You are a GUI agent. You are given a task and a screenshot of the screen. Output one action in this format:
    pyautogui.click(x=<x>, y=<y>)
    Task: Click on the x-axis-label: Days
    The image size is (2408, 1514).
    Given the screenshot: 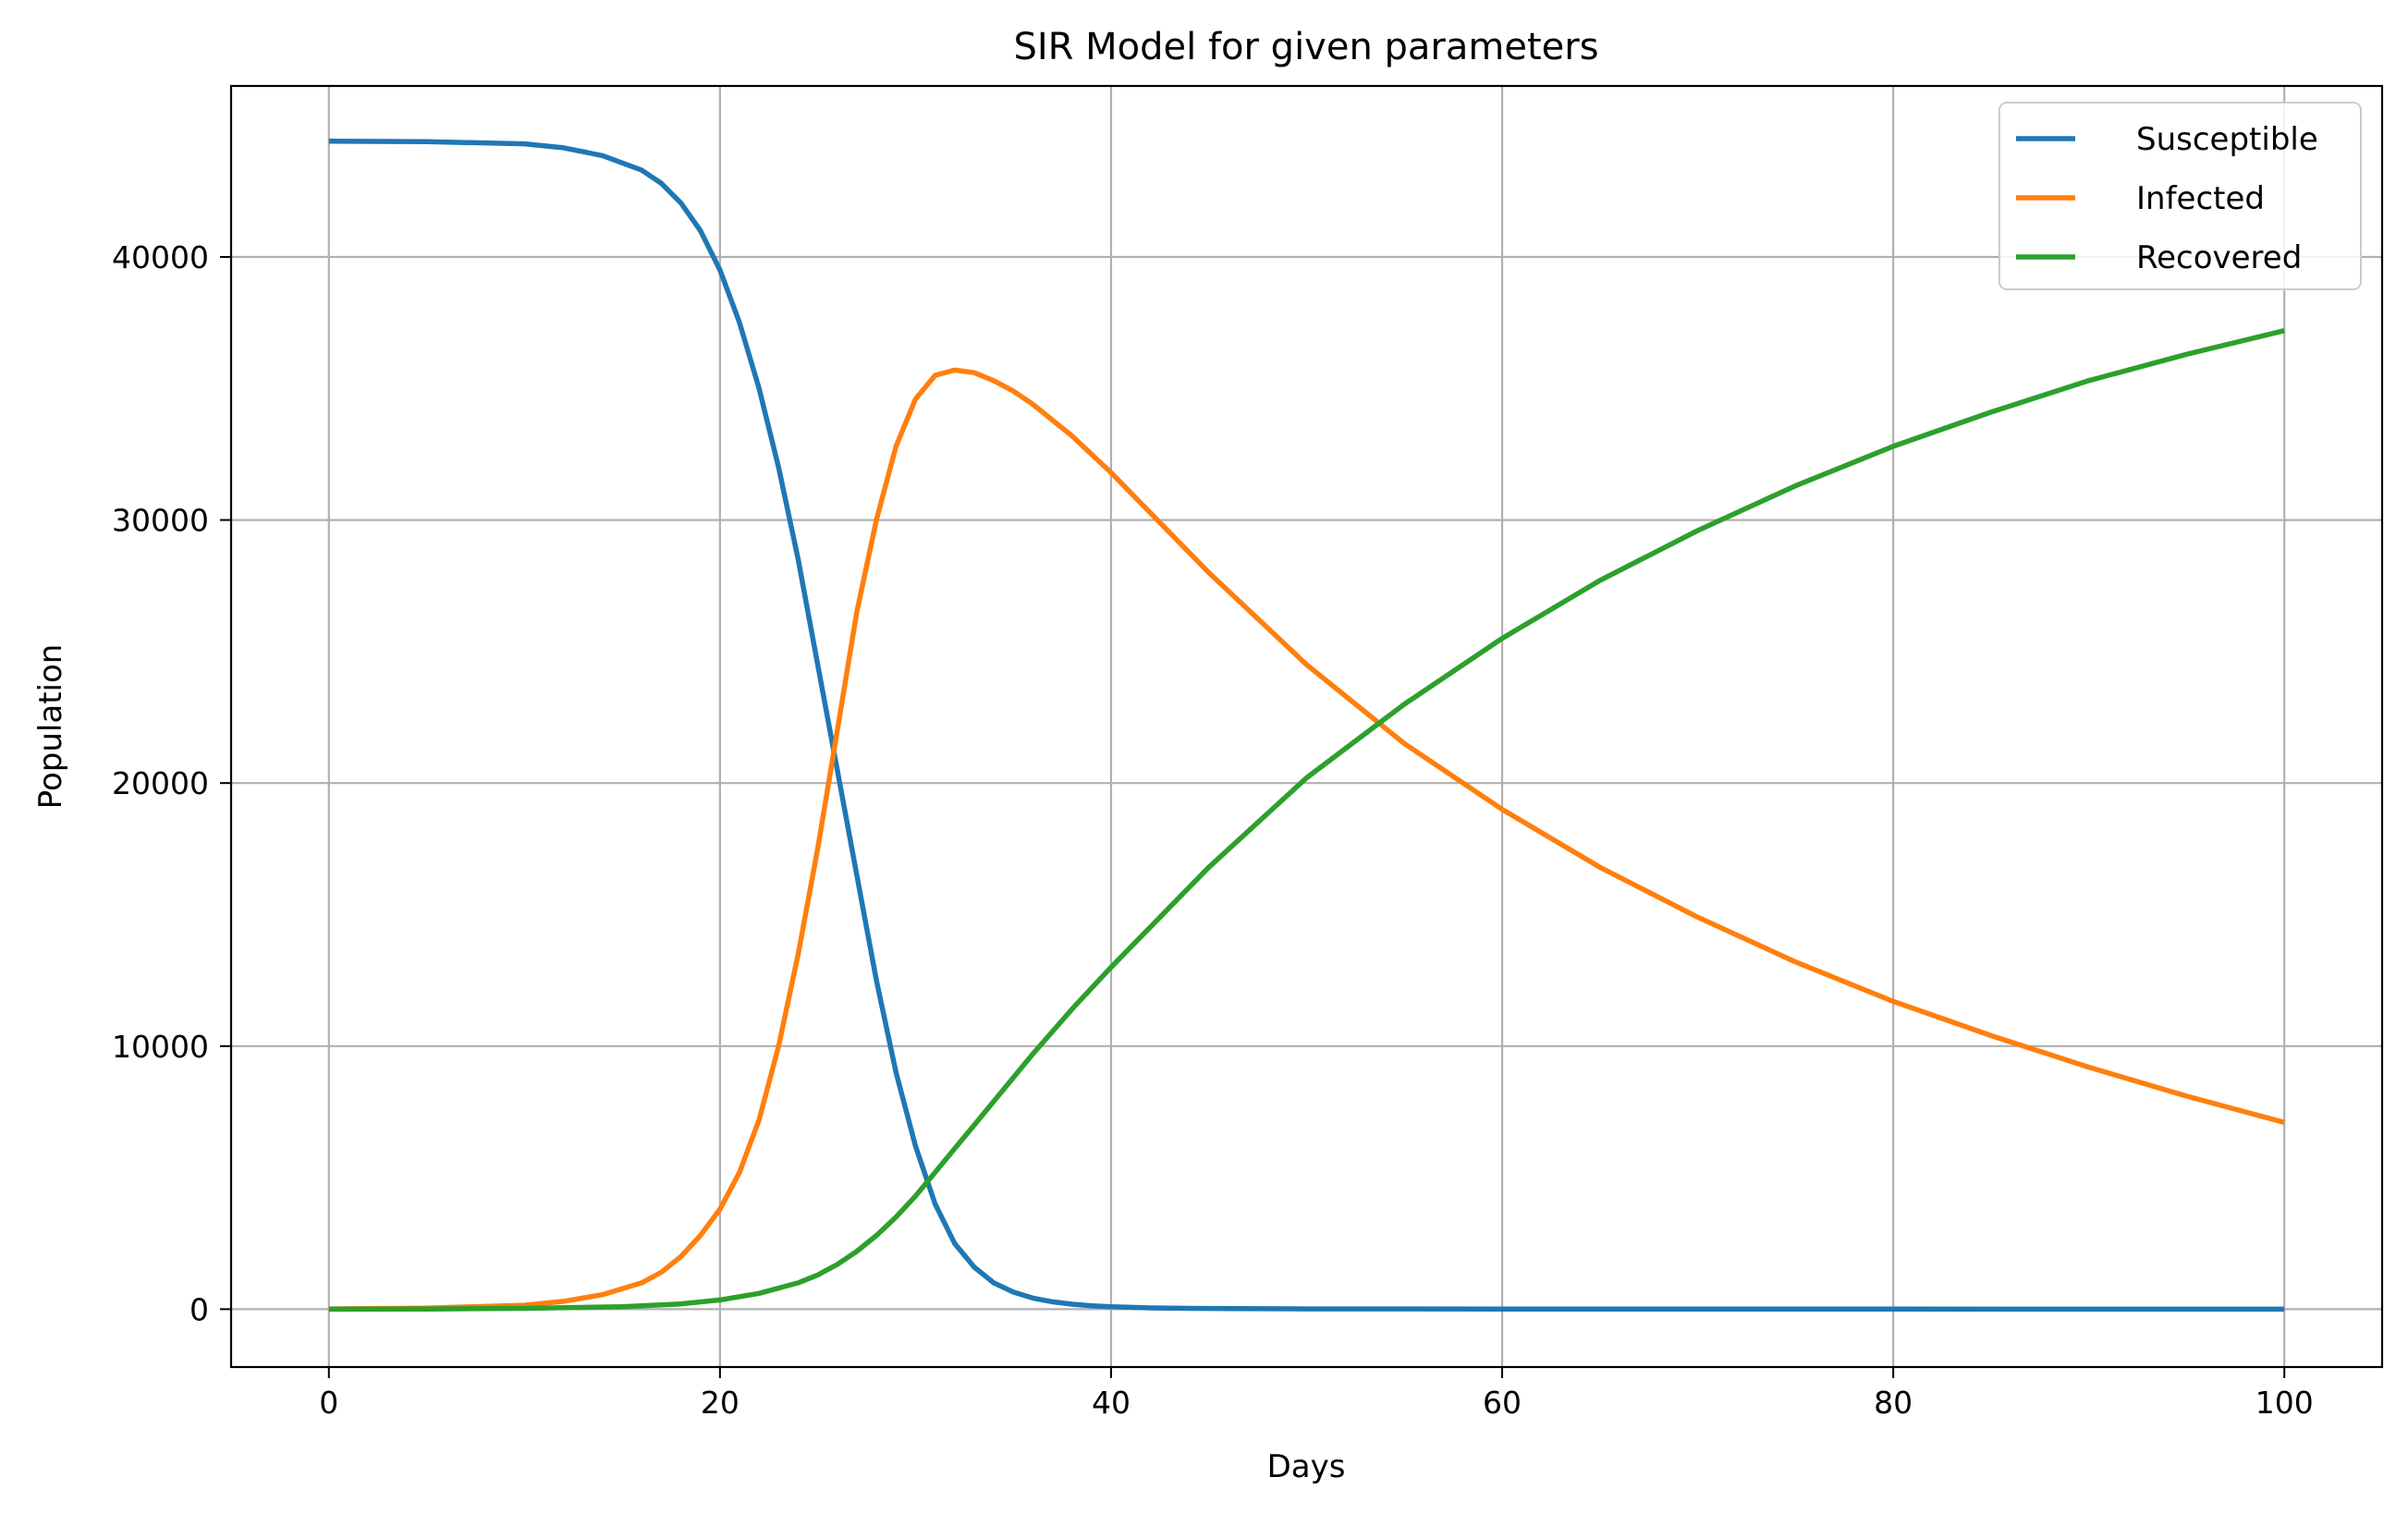 What is the action you would take?
    pyautogui.click(x=1306, y=1466)
    